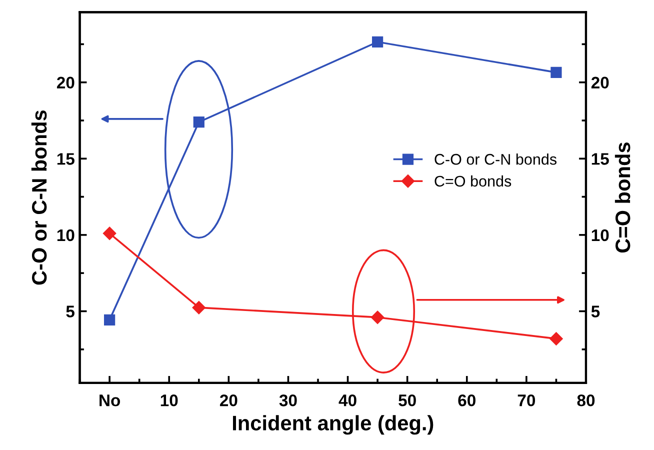  I want to click on y-tick-label: 5, so click(70, 312).